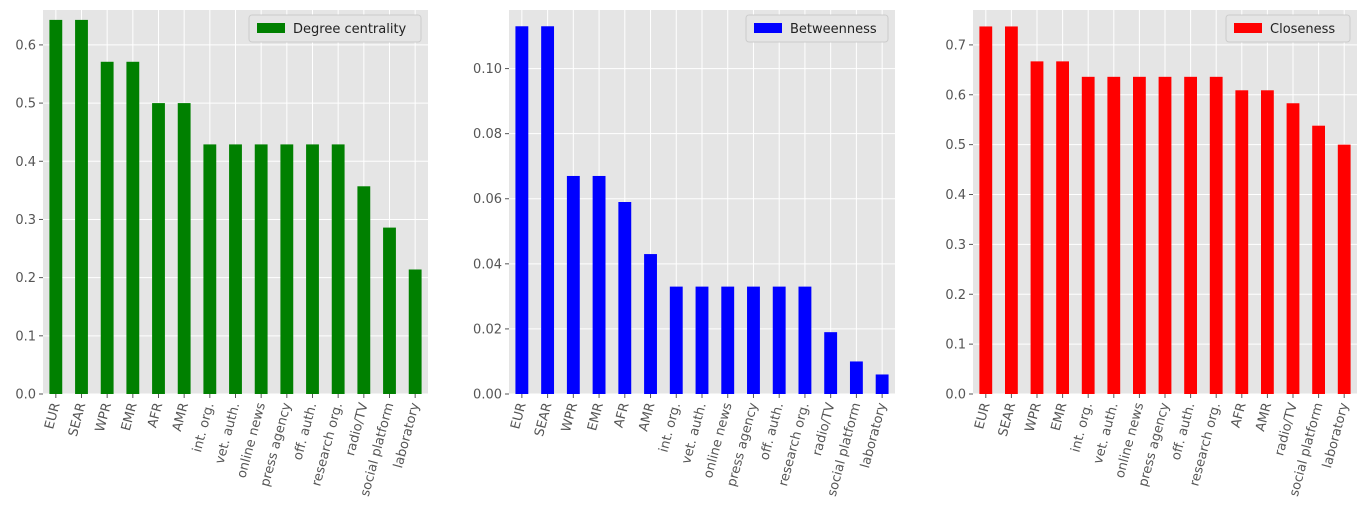 The width and height of the screenshot is (1369, 518). Describe the element at coordinates (955, 395) in the screenshot. I see `y-tick-label: 0.0` at that location.